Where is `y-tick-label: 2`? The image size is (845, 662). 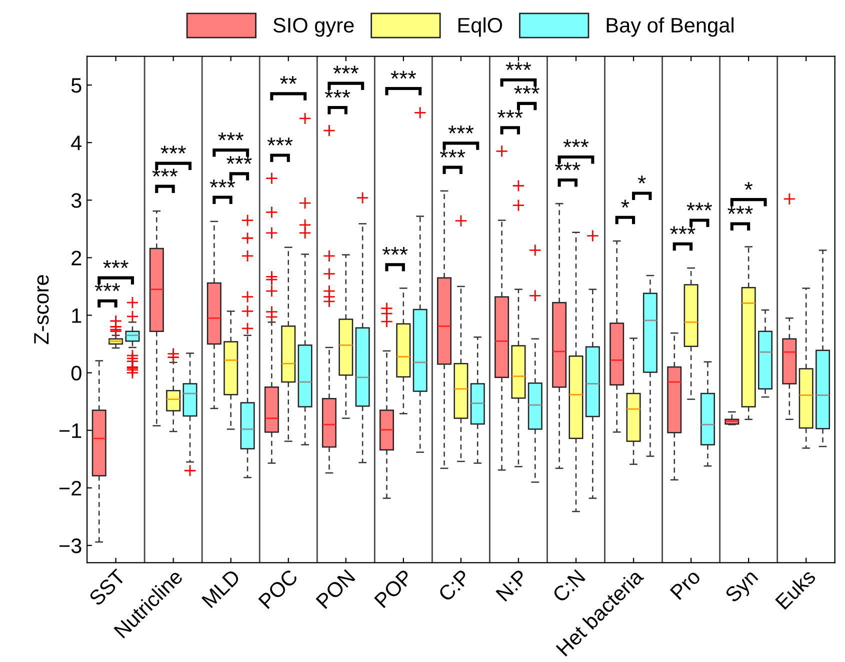
y-tick-label: 2 is located at coordinates (77, 258).